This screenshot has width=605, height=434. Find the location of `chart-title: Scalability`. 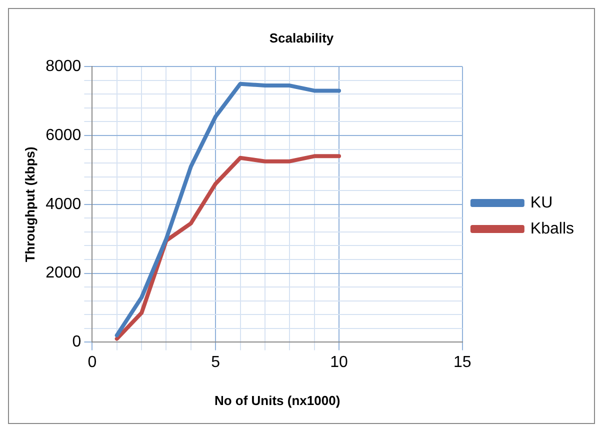

chart-title: Scalability is located at coordinates (301, 38).